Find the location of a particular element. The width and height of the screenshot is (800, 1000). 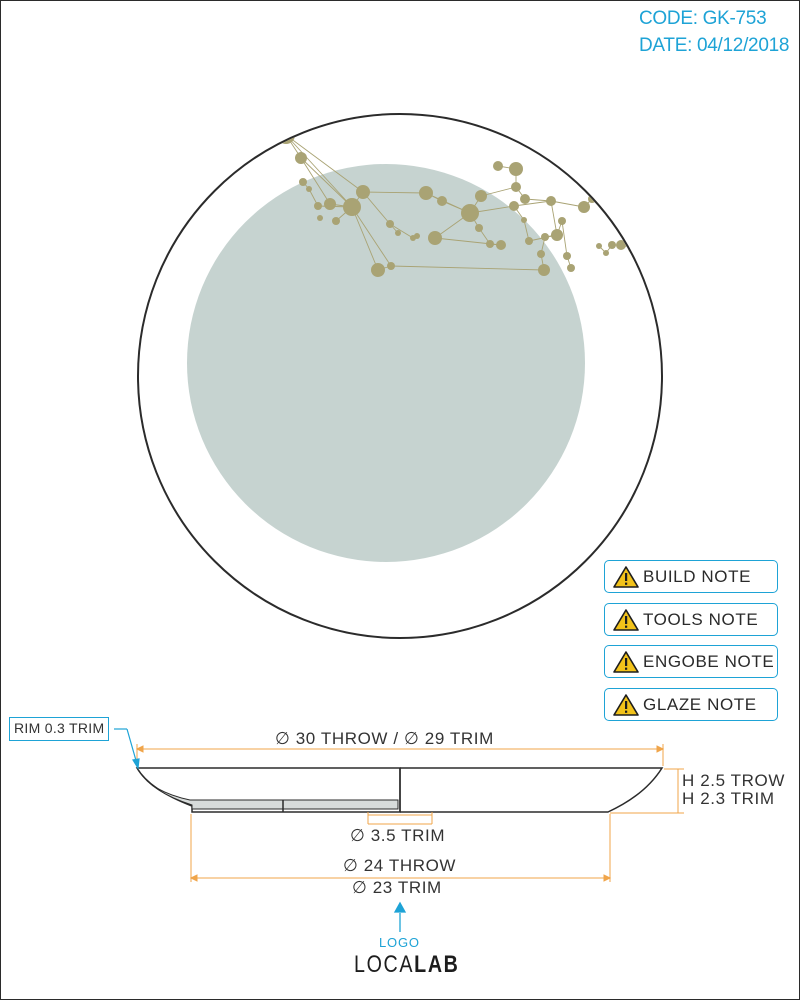

dimension-lines is located at coordinates (409, 813).